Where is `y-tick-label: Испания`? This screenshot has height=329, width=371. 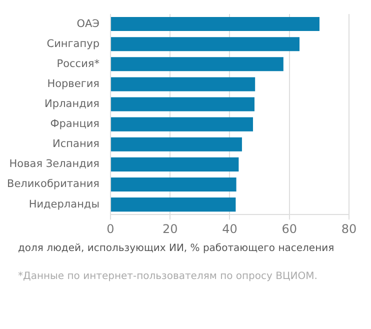 y-tick-label: Испания is located at coordinates (76, 144).